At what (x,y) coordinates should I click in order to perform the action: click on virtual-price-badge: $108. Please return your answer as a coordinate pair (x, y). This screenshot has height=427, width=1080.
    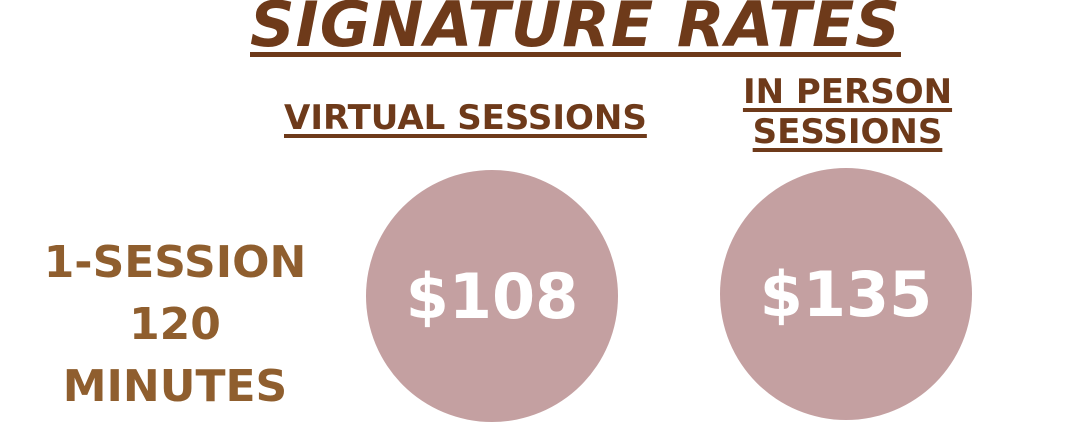
    Looking at the image, I should click on (492, 296).